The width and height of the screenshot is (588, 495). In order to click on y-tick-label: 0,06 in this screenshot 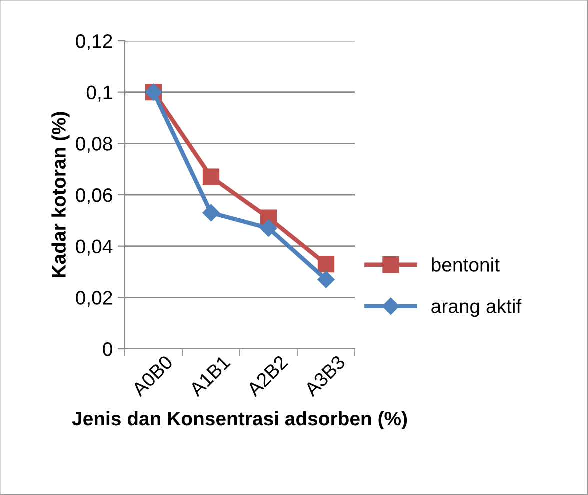, I will do `click(94, 196)`.